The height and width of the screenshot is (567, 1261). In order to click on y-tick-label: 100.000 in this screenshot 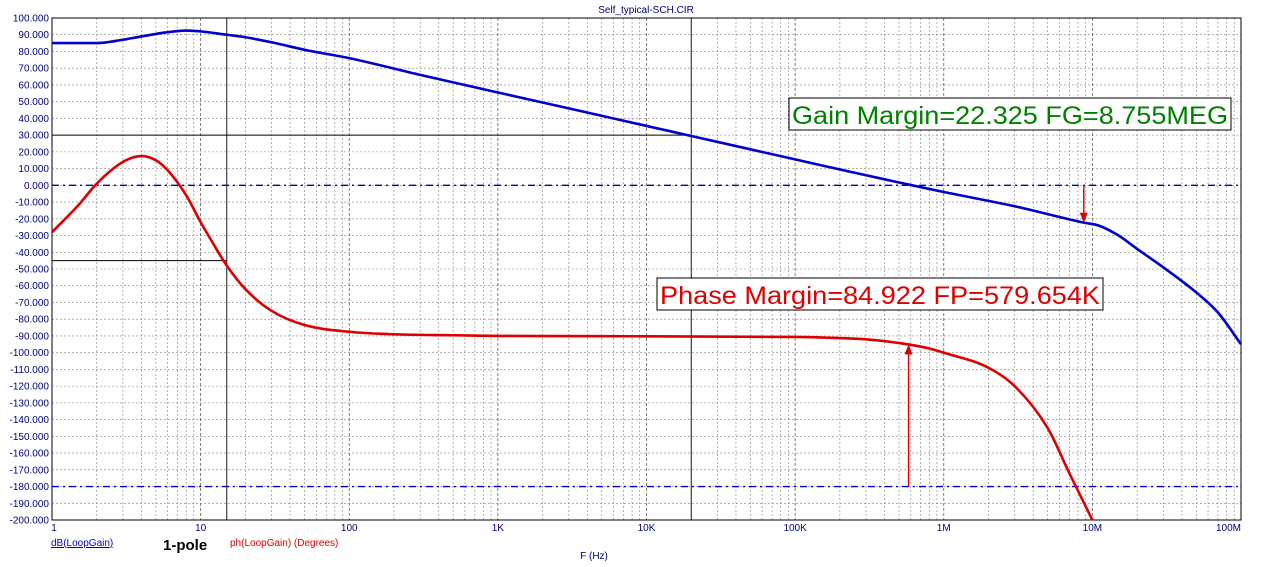, I will do `click(31, 19)`.